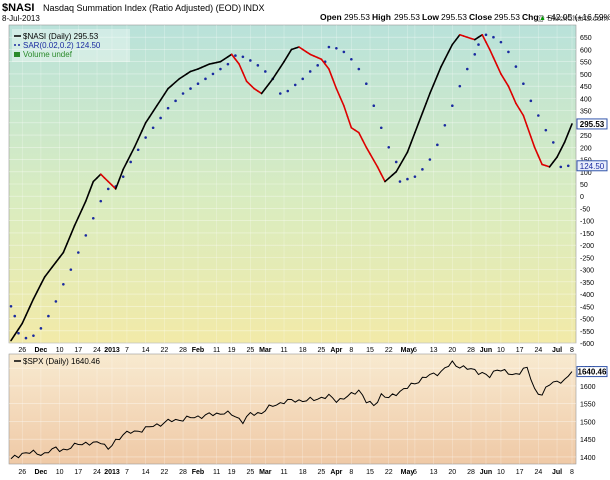 This screenshot has height=480, width=610. I want to click on spx-value-badge: 1640.46, so click(592, 372).